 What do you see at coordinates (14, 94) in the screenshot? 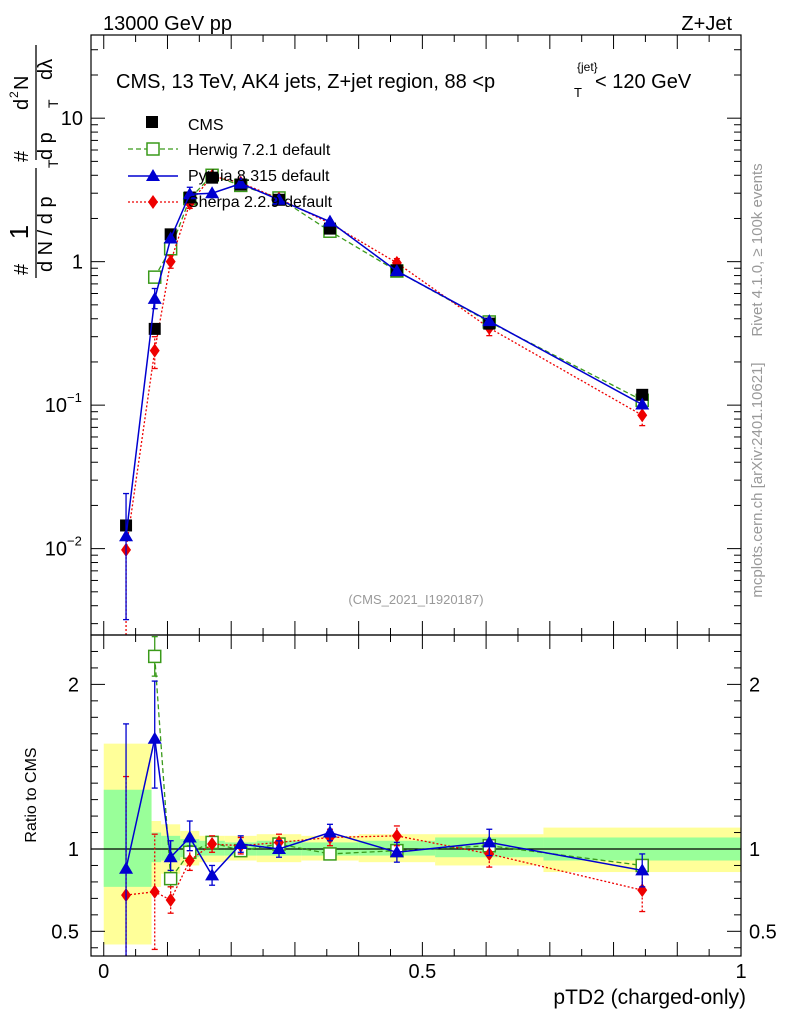
I see `ylabel-num-sup: 2` at bounding box center [14, 94].